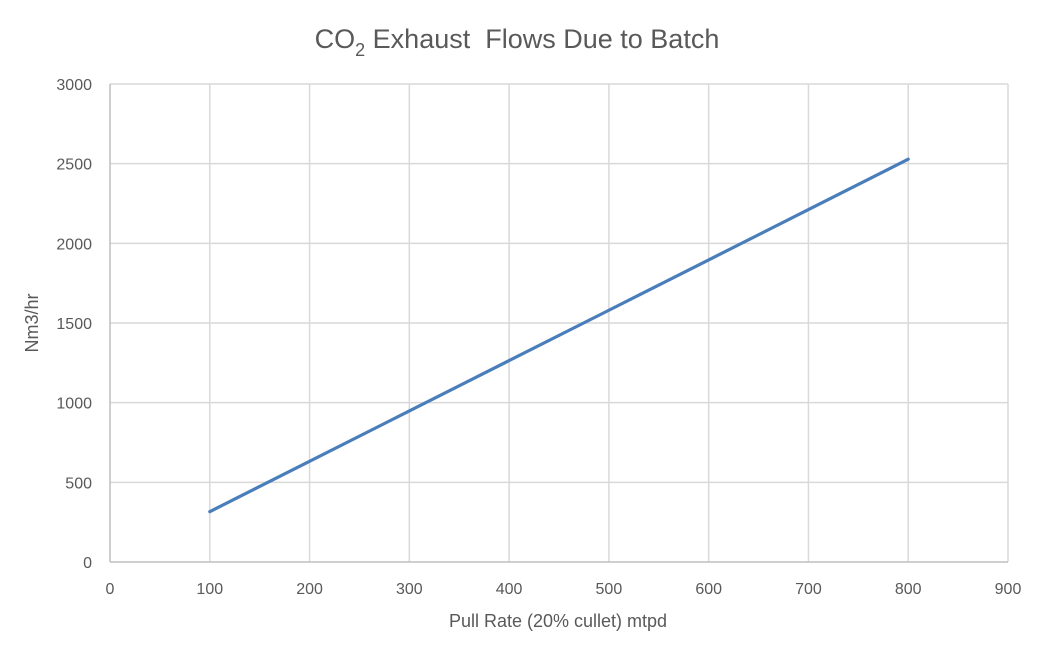  Describe the element at coordinates (409, 589) in the screenshot. I see `x-tick-label: 300` at that location.